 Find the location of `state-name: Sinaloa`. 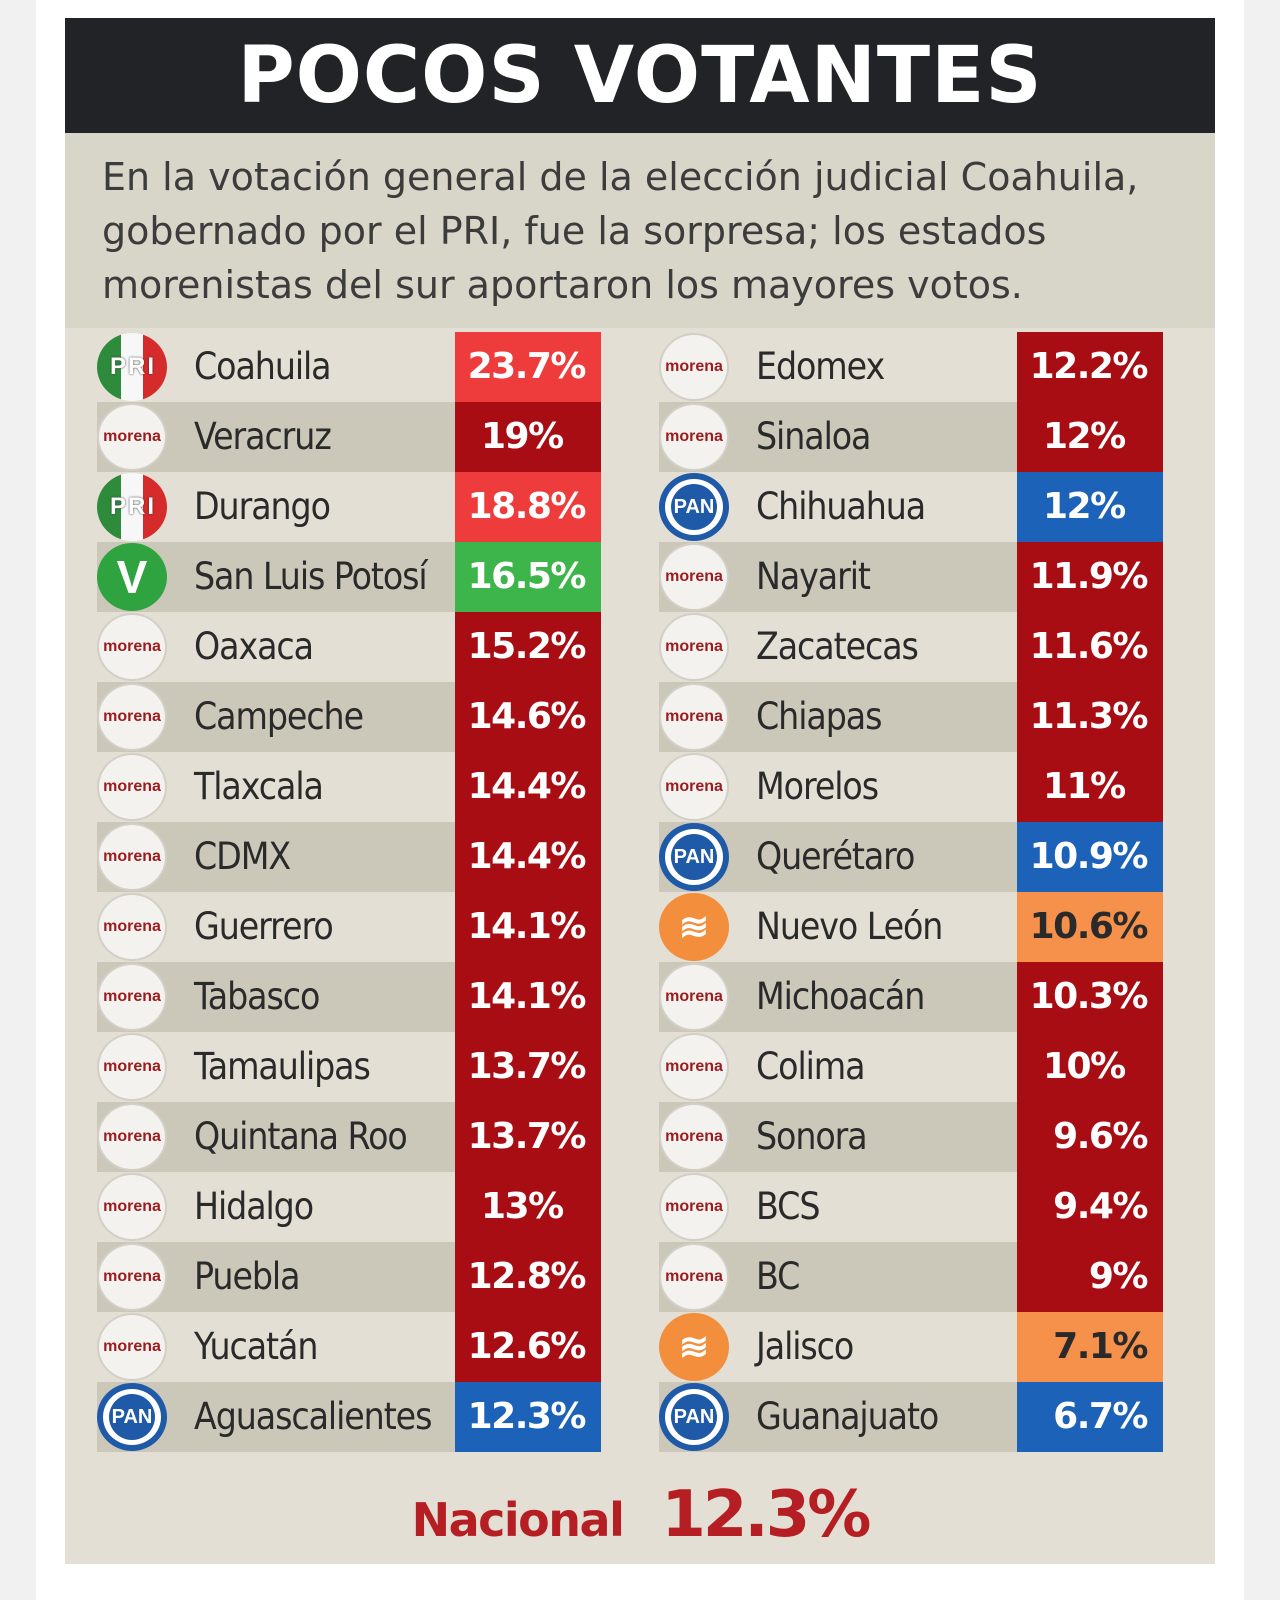

state-name: Sinaloa is located at coordinates (813, 436).